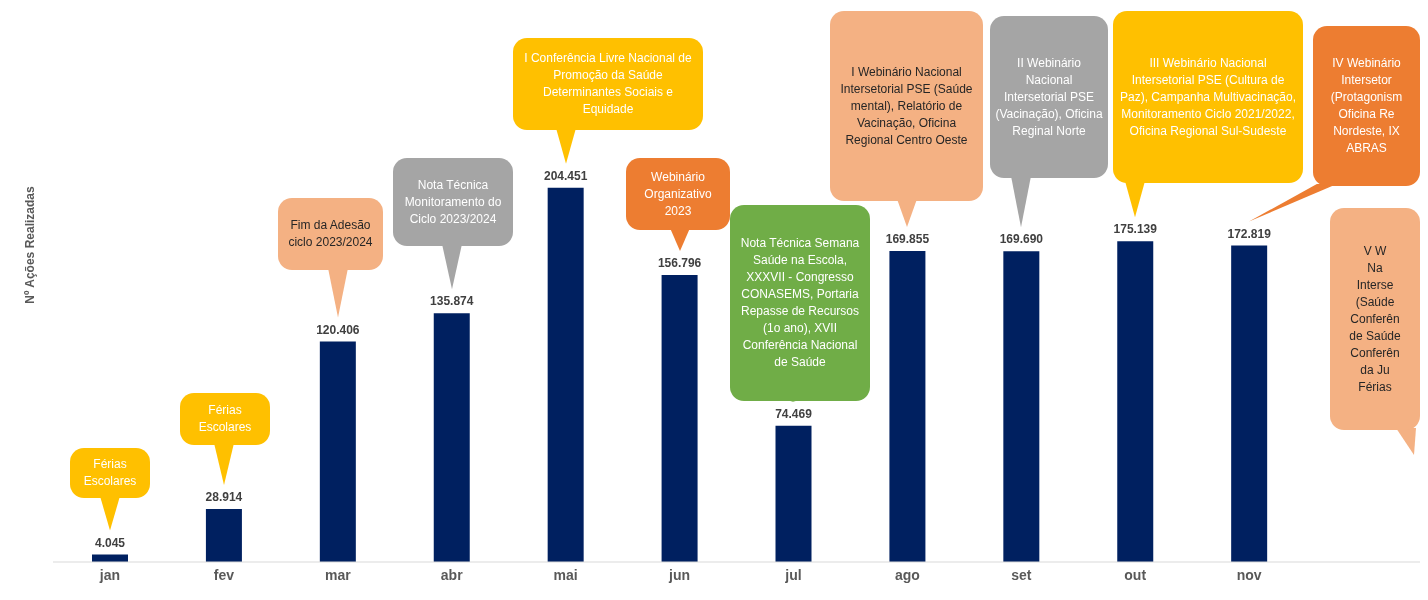  I want to click on y-axis-title: Nº Ações Realizadas, so click(30, 245).